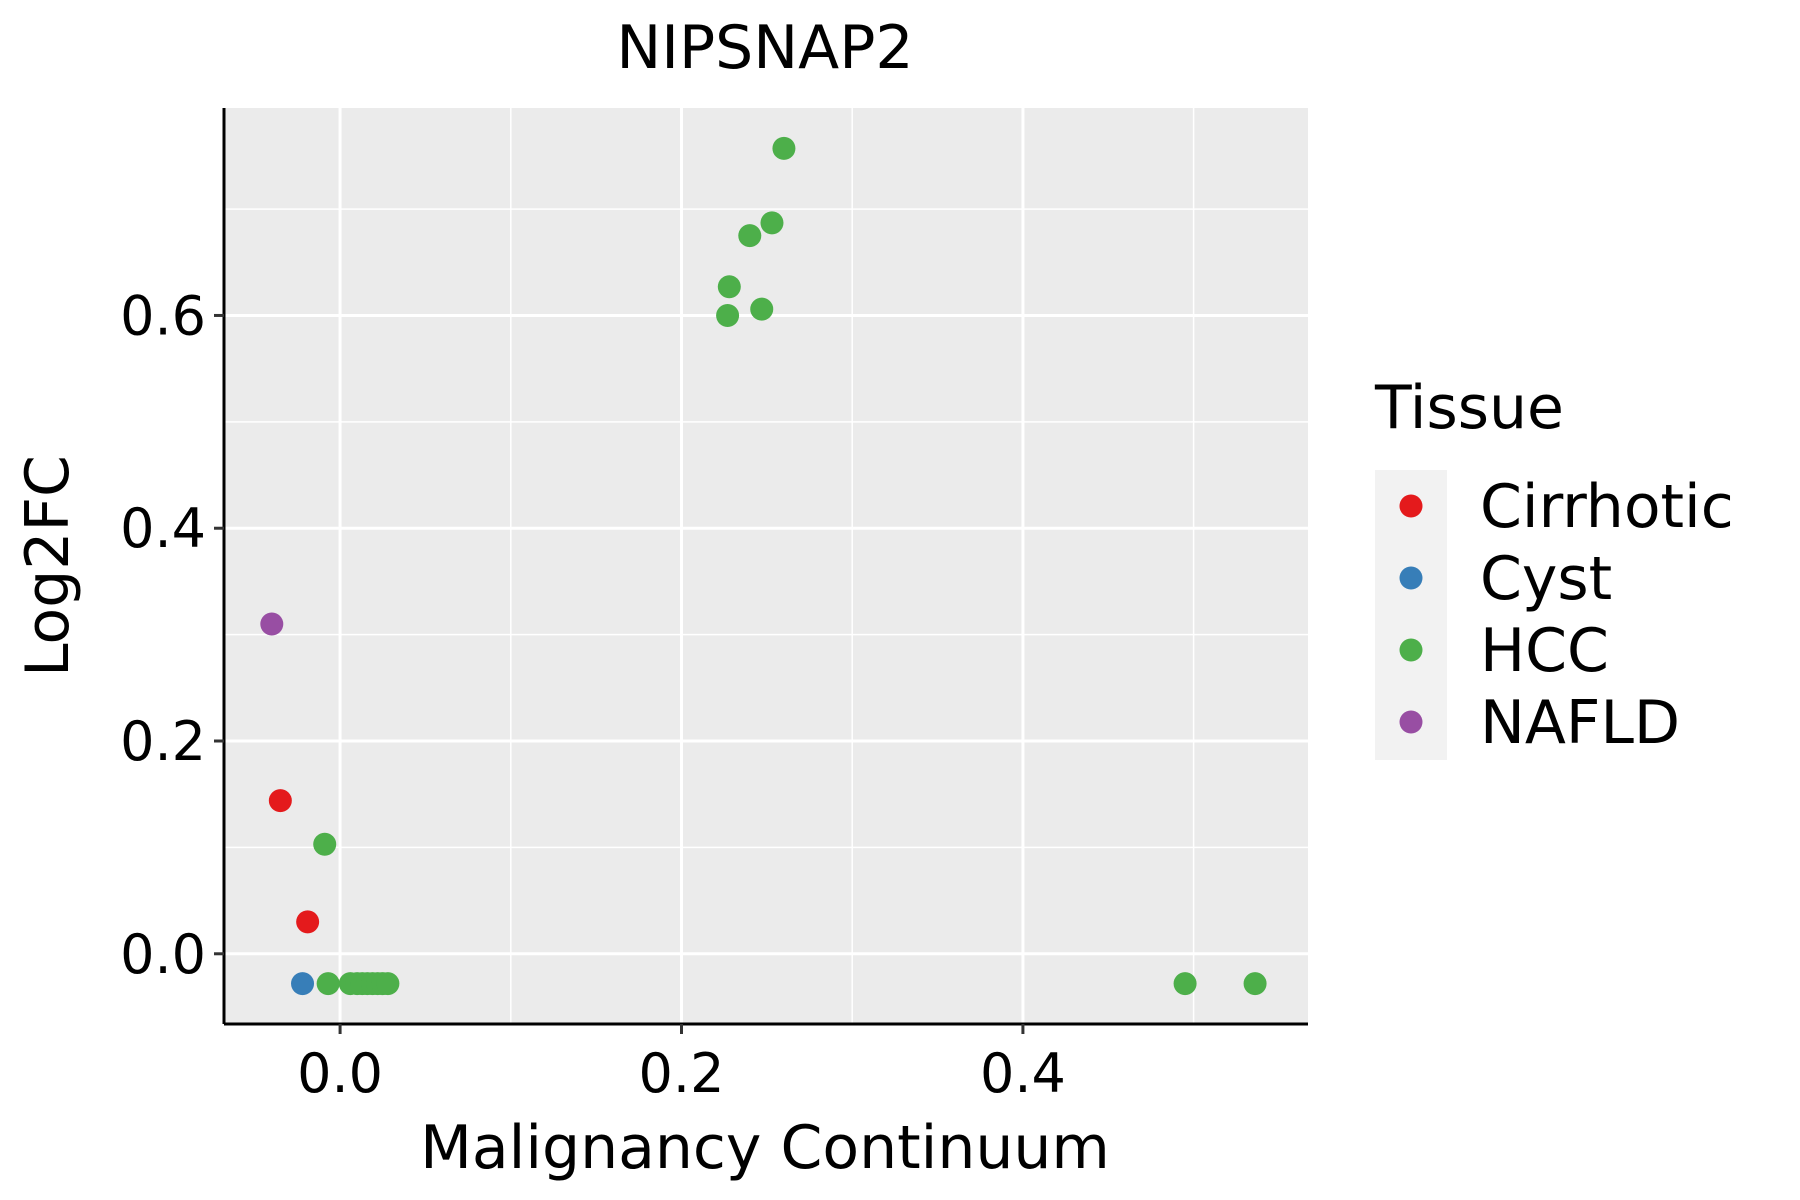 The image size is (1800, 1200). I want to click on legend-key-cyst, so click(1411, 578).